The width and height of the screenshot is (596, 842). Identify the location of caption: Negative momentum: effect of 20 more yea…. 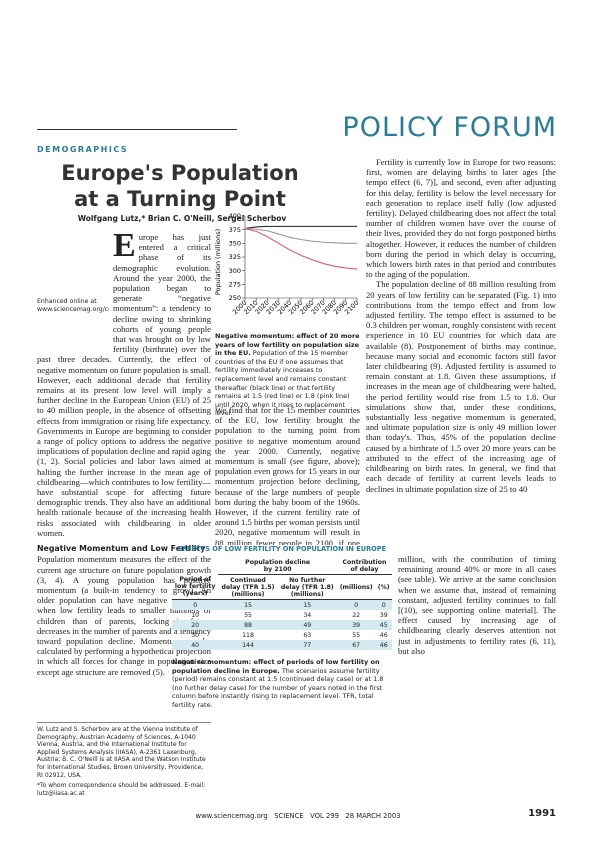
(287, 375).